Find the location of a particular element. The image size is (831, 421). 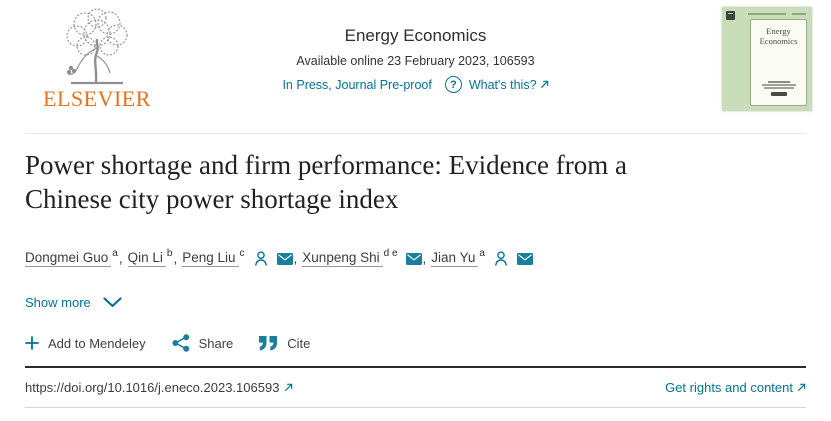

author-jian-yu: Jian Yu a is located at coordinates (482, 257).